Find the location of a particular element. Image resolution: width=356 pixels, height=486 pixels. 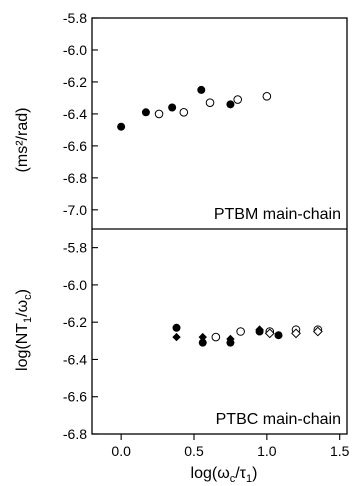

x-axis-title: log(ωc/τ1) is located at coordinates (224, 475).